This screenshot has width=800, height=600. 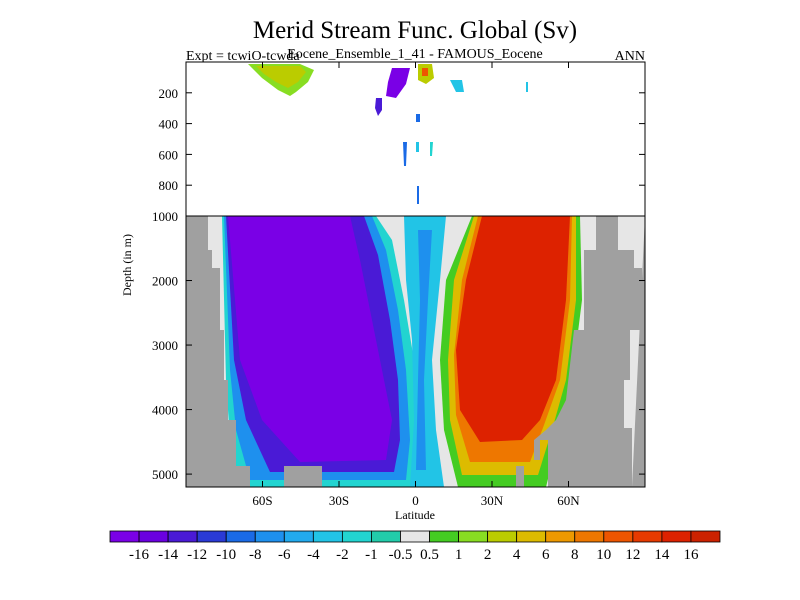 What do you see at coordinates (310, 339) in the screenshot?
I see `contour-negative-core` at bounding box center [310, 339].